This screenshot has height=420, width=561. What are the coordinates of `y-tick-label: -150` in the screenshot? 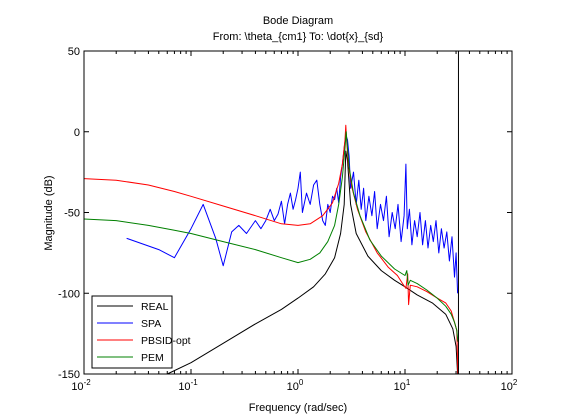 It's located at (69, 375).